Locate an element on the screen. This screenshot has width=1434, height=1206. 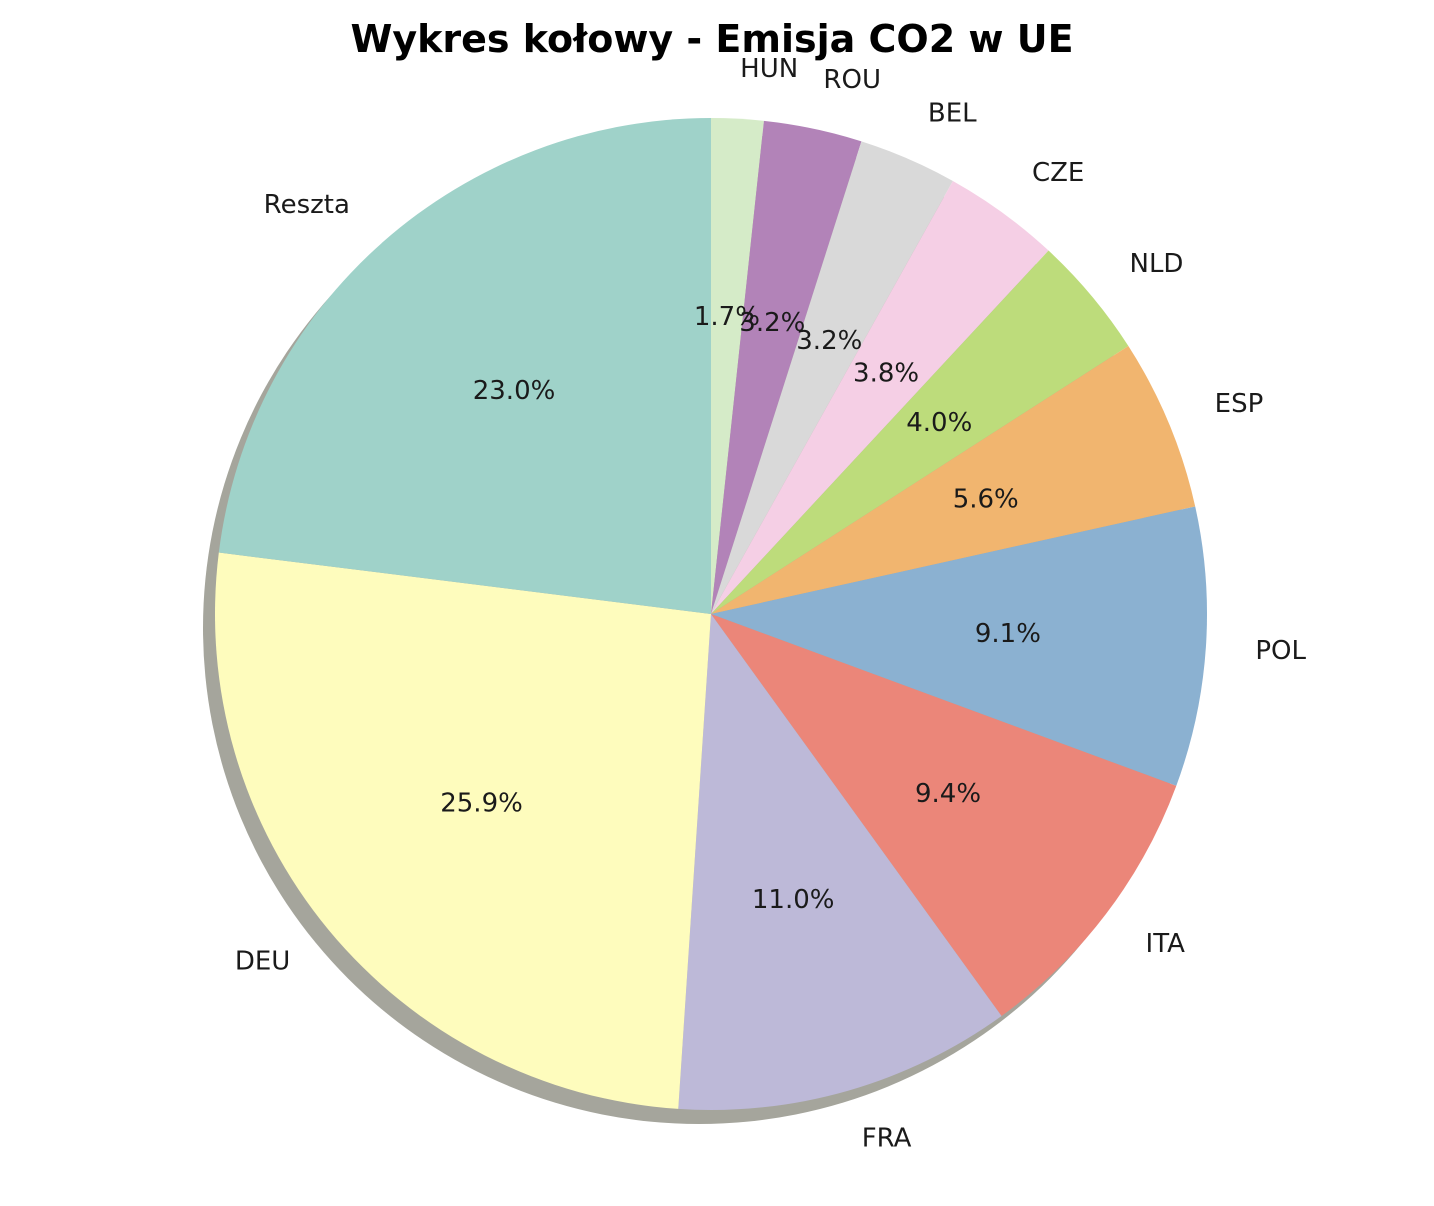
slice-label-hun: HUN is located at coordinates (769, 69).